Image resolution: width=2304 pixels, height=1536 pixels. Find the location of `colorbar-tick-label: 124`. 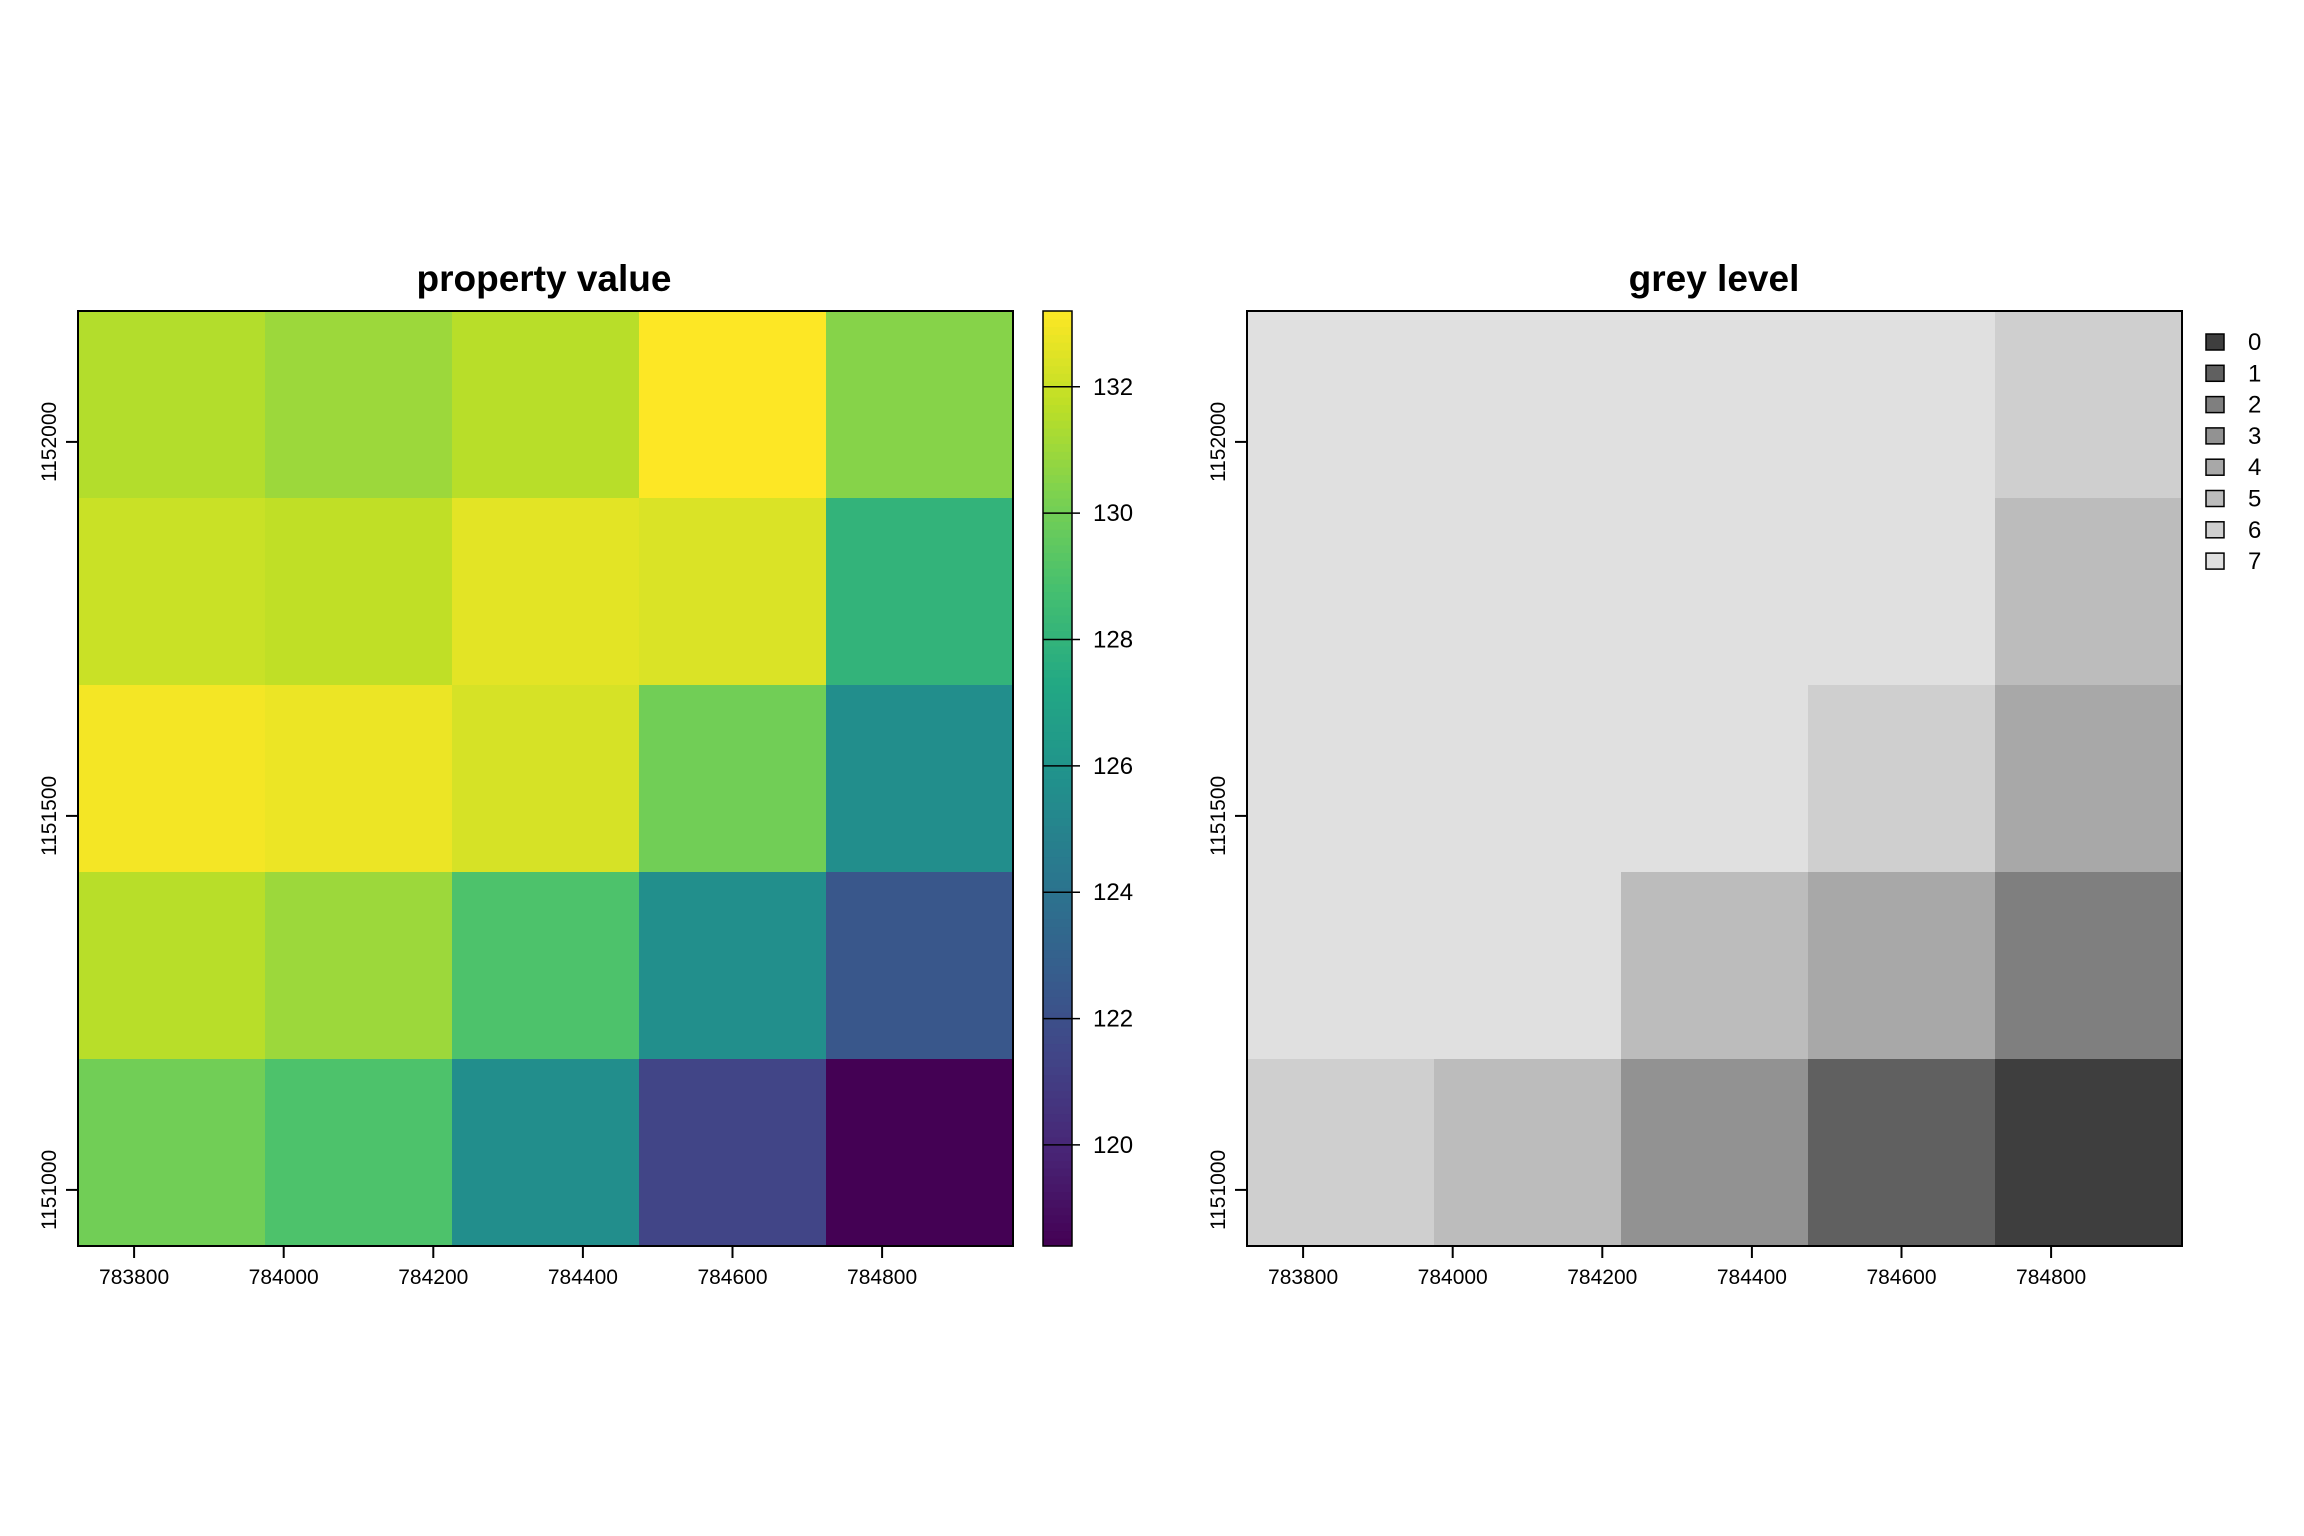

colorbar-tick-label: 124 is located at coordinates (1113, 892).